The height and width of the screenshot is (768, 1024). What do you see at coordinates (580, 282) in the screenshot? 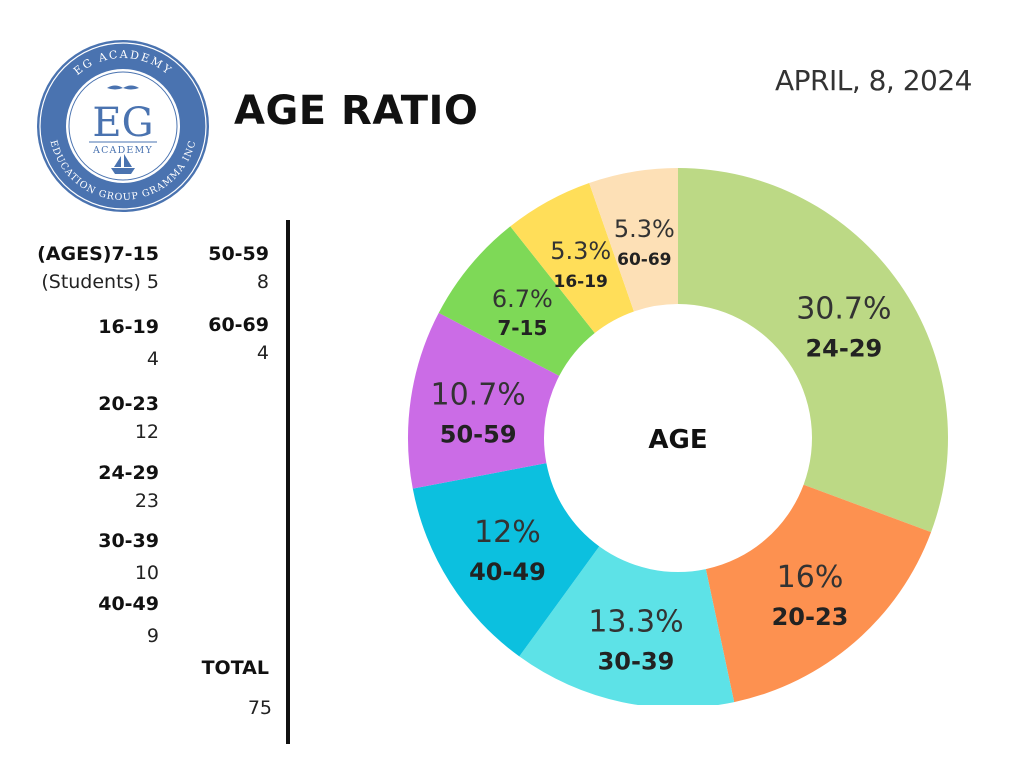
I see `slice-category-label: 16-19` at bounding box center [580, 282].